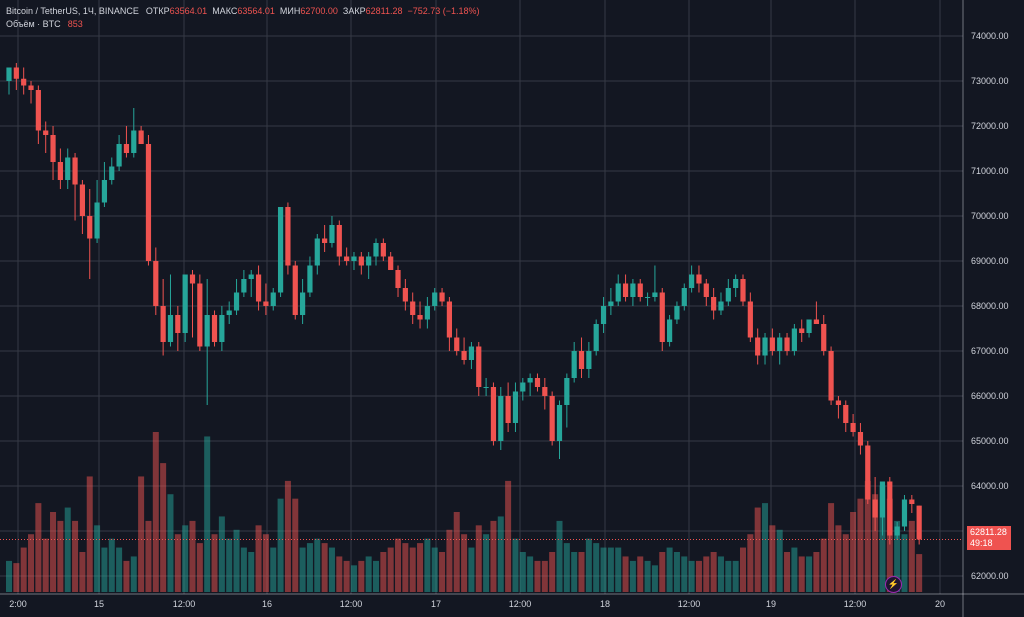 The width and height of the screenshot is (1024, 617). Describe the element at coordinates (990, 216) in the screenshot. I see `y-tick-label: 70000.00` at that location.